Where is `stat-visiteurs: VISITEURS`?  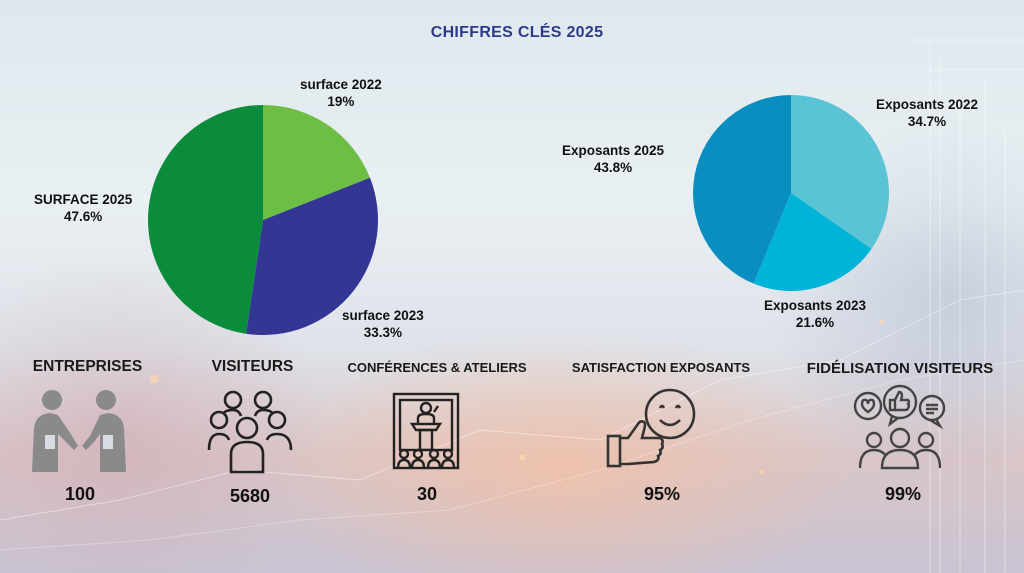
stat-visiteurs: VISITEURS is located at coordinates (252, 367).